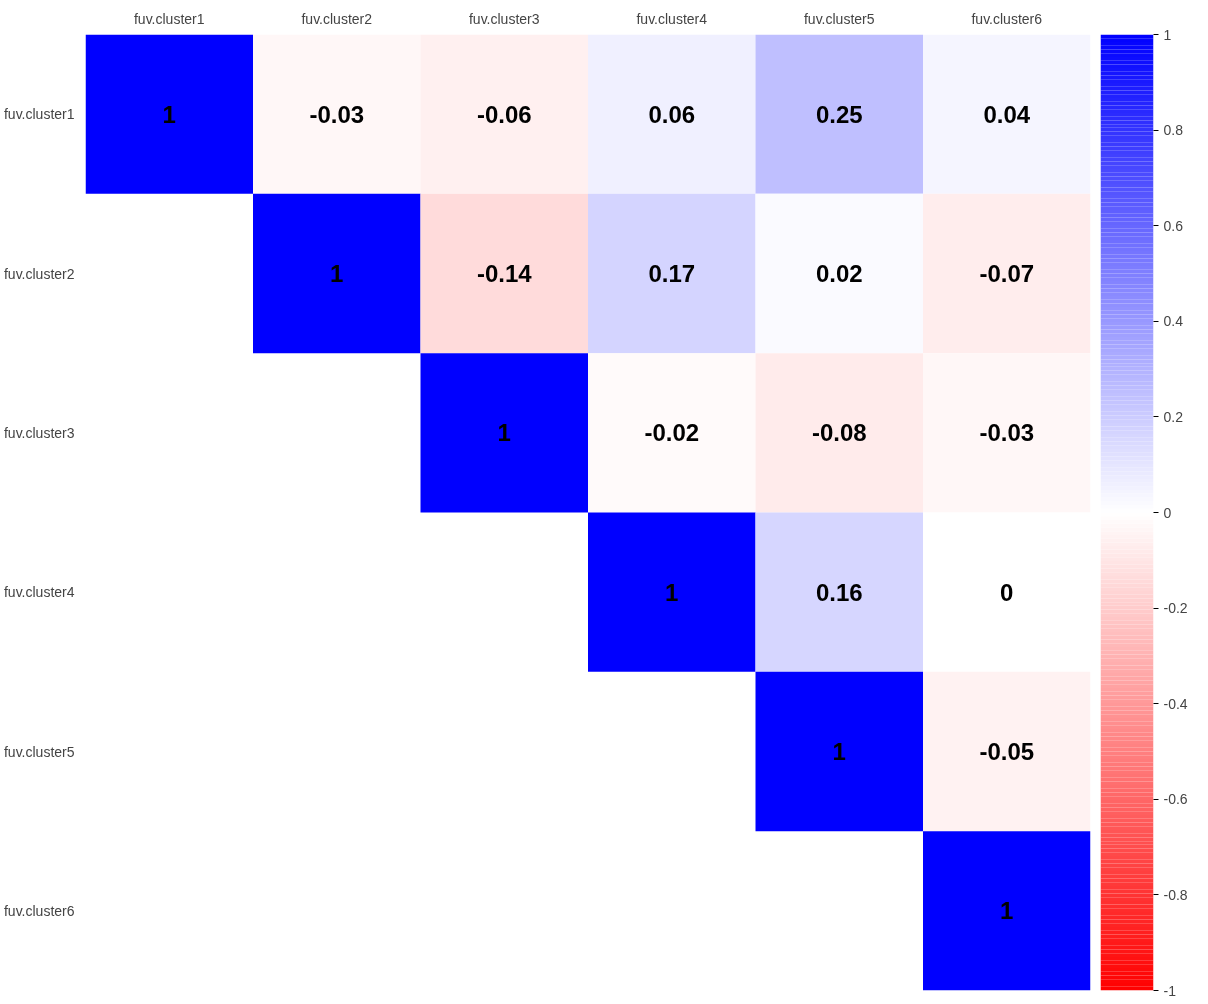 The width and height of the screenshot is (1208, 1004). Describe the element at coordinates (839, 18) in the screenshot. I see `x-tick-label: fuv.cluster5` at that location.